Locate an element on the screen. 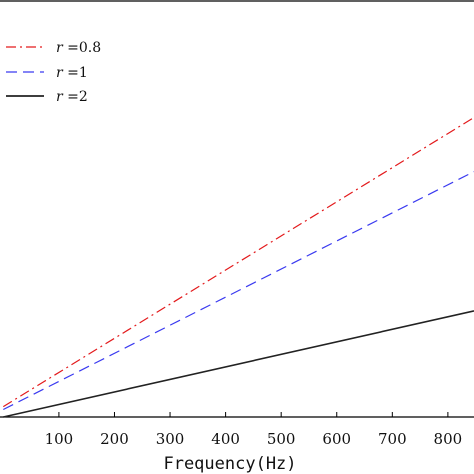  legend-label-1: r =1 is located at coordinates (72, 73).